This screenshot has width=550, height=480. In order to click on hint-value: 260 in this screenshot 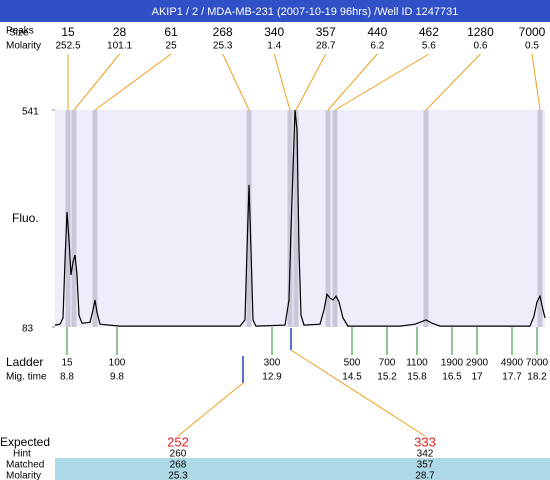, I will do `click(178, 454)`.